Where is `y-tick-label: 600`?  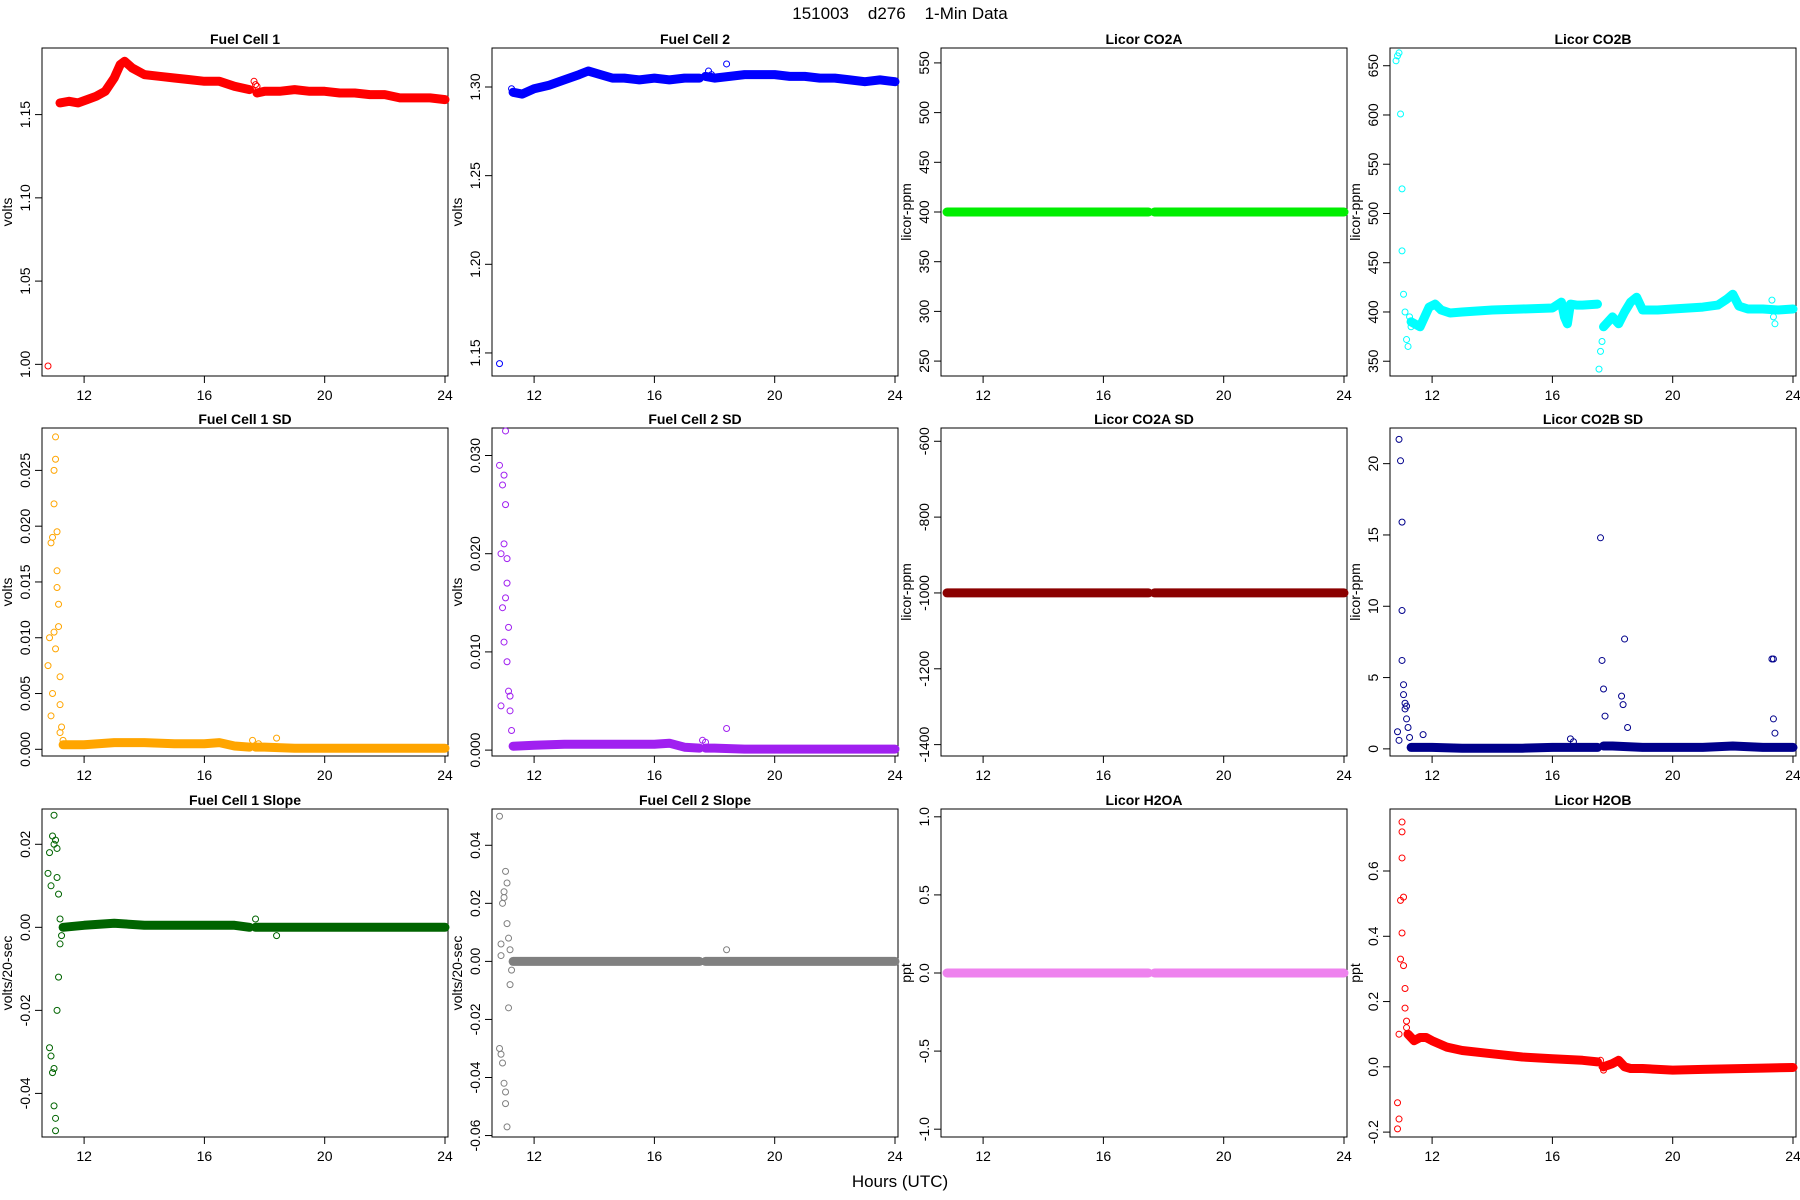
y-tick-label: 600 is located at coordinates (1373, 115).